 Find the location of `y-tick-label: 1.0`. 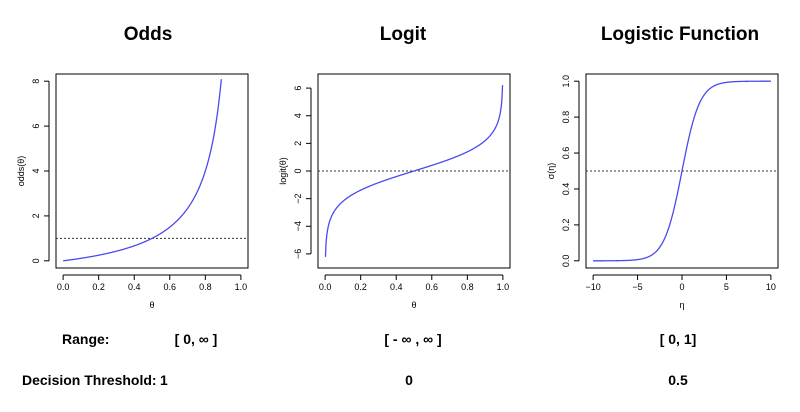

y-tick-label: 1.0 is located at coordinates (566, 81).